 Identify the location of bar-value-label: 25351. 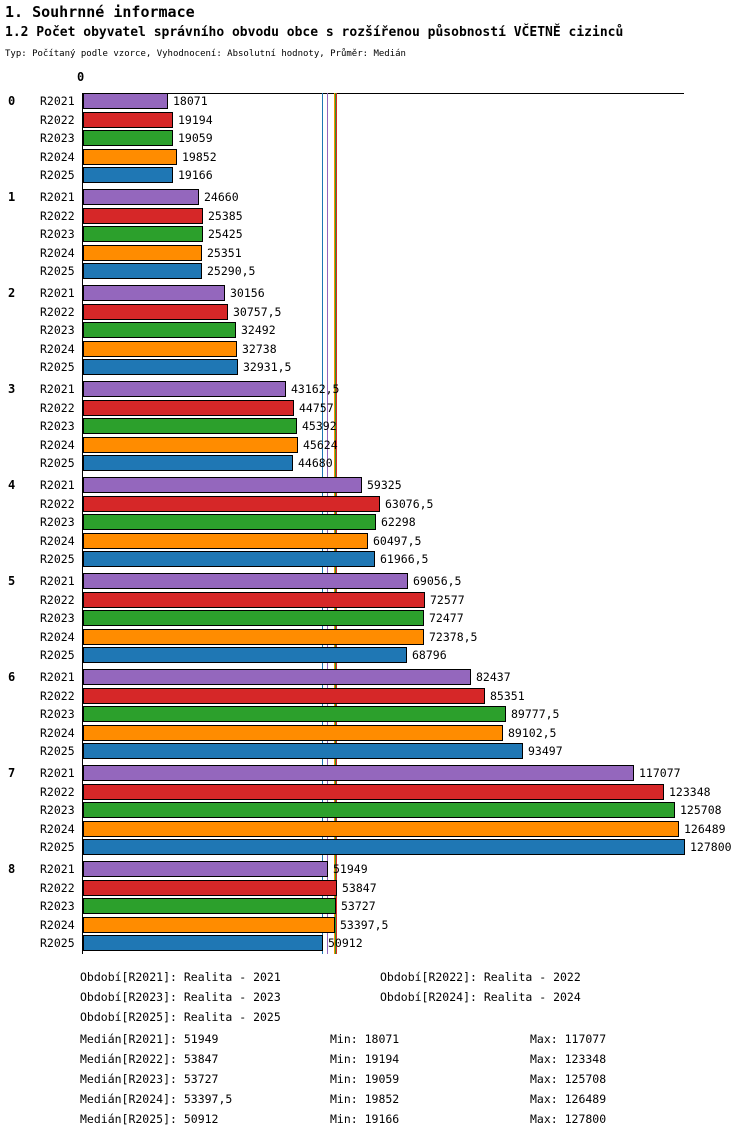
(224, 252).